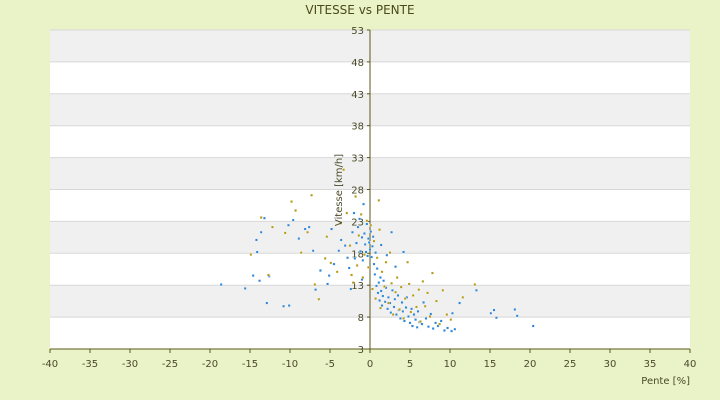 The width and height of the screenshot is (720, 400). What do you see at coordinates (330, 364) in the screenshot?
I see `x-tick-label: -5` at bounding box center [330, 364].